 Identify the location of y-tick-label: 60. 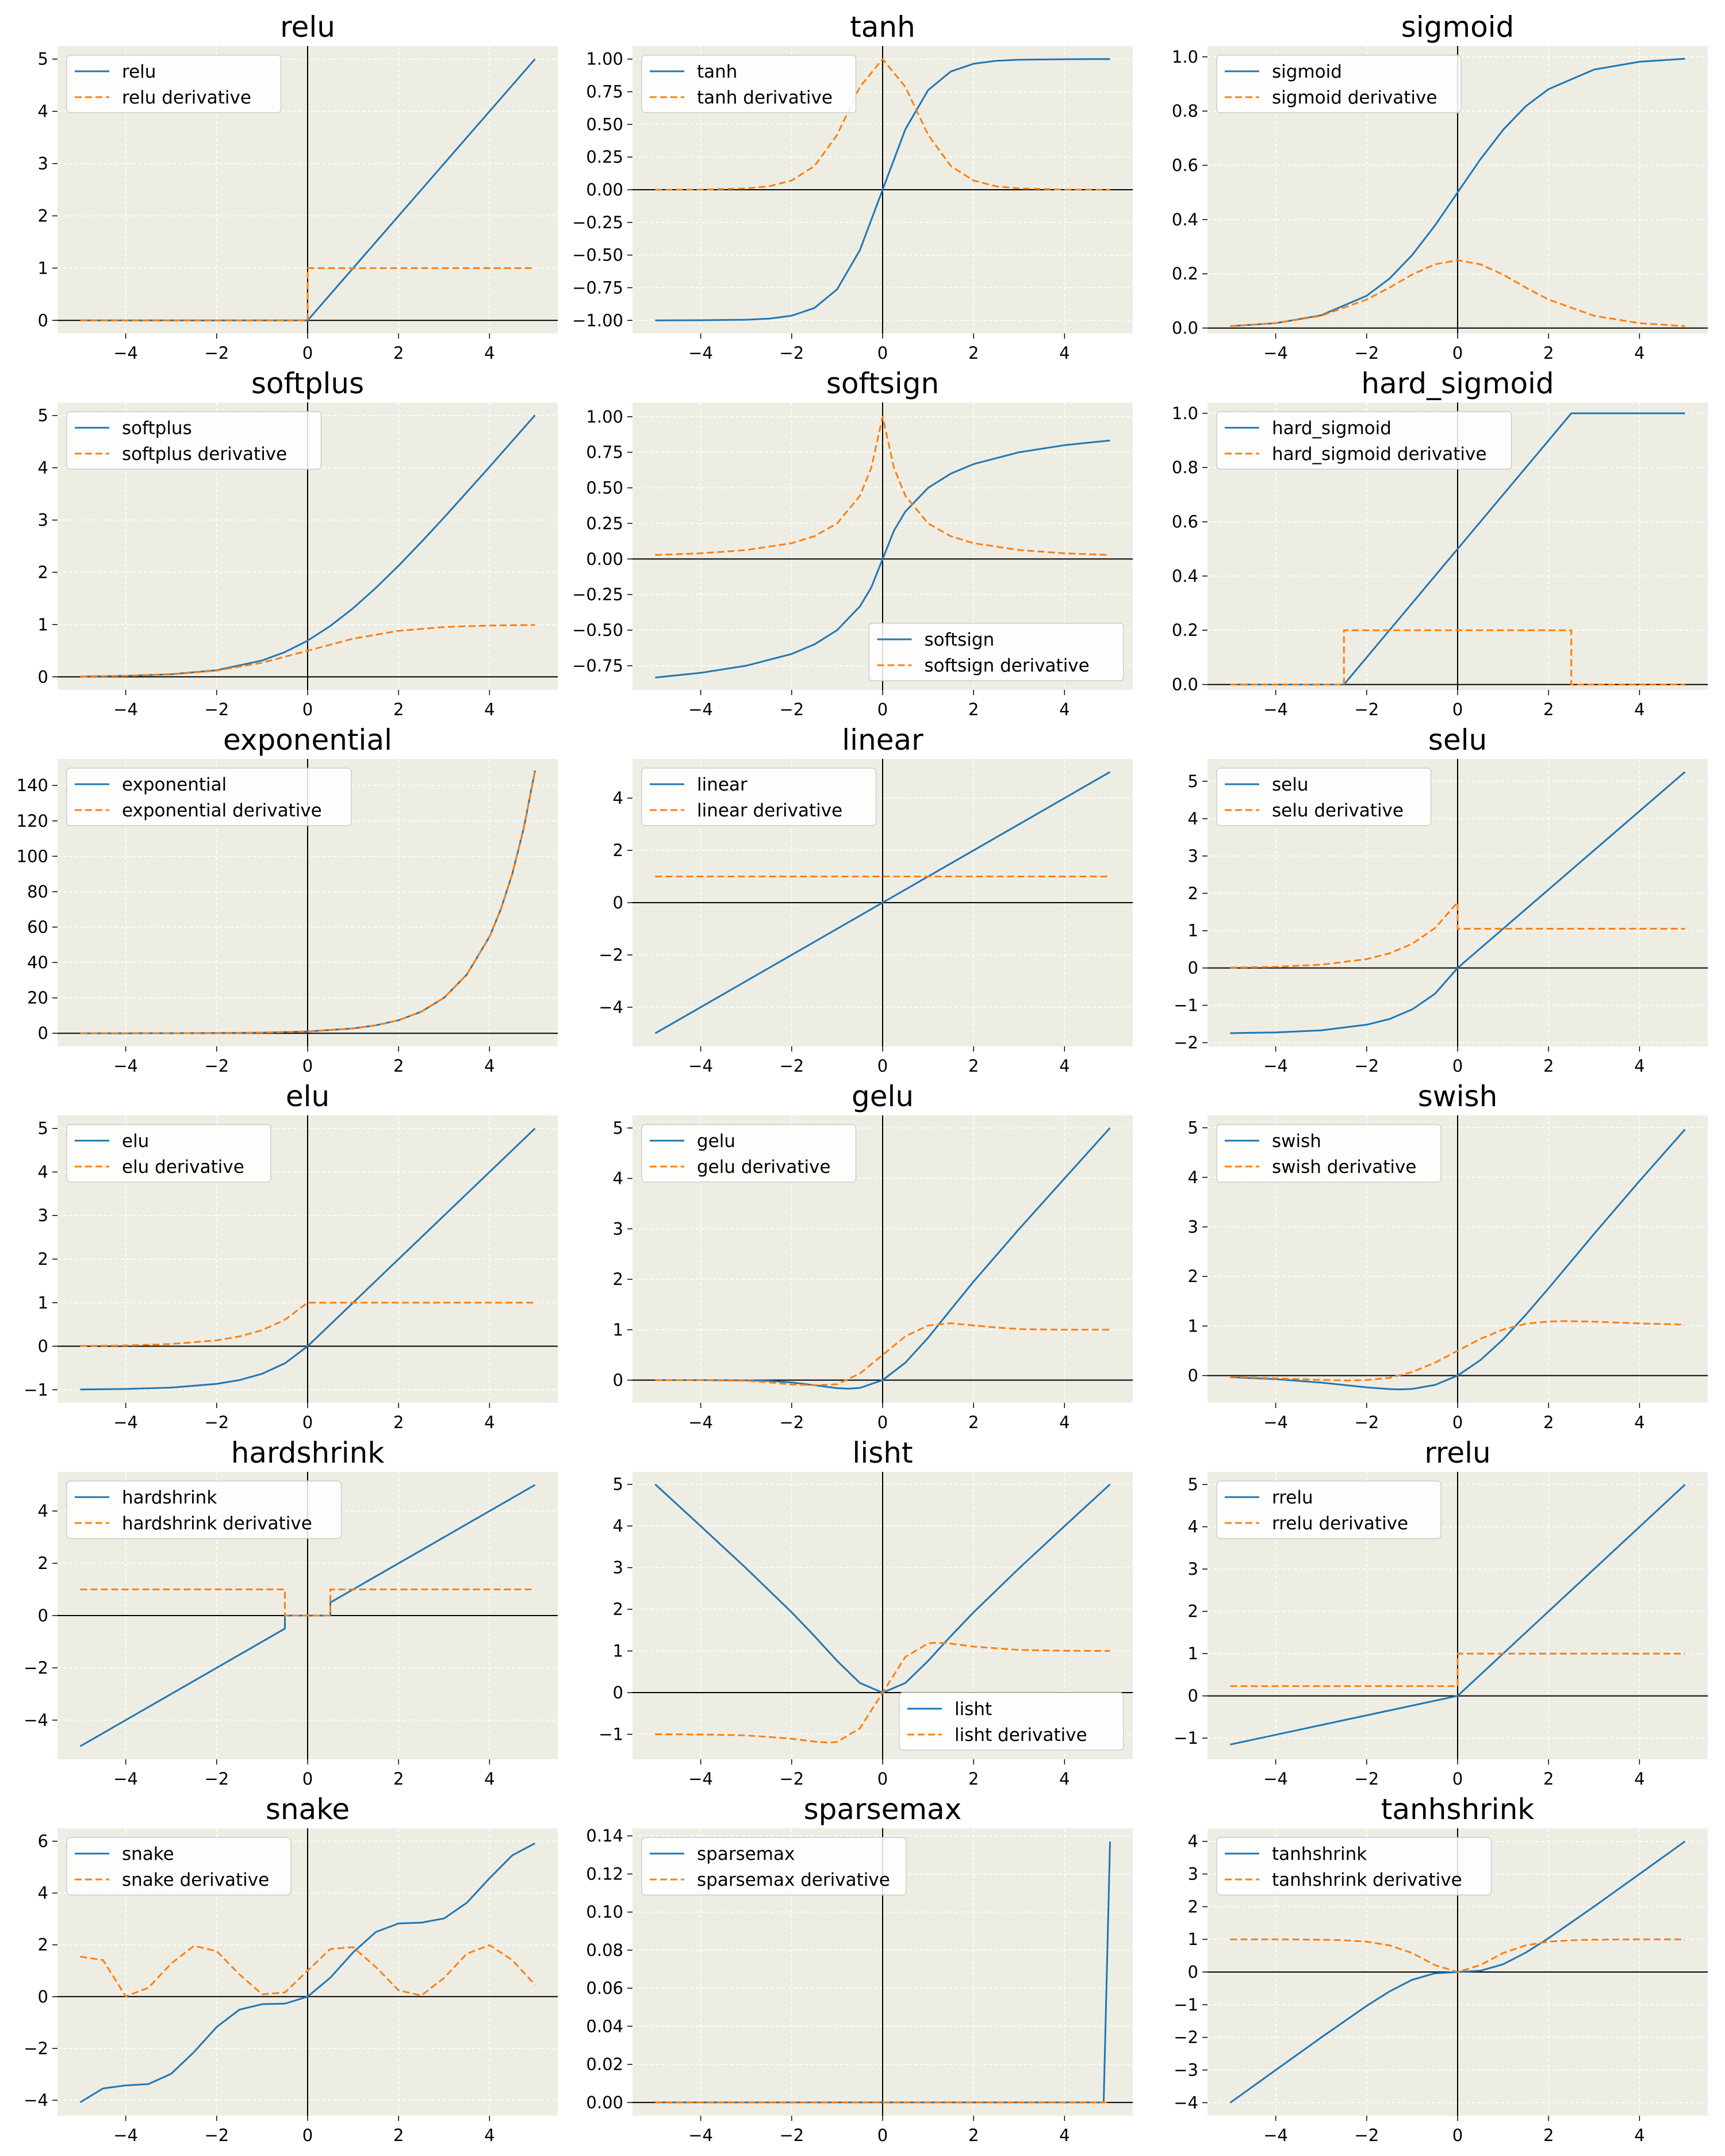
(37, 927).